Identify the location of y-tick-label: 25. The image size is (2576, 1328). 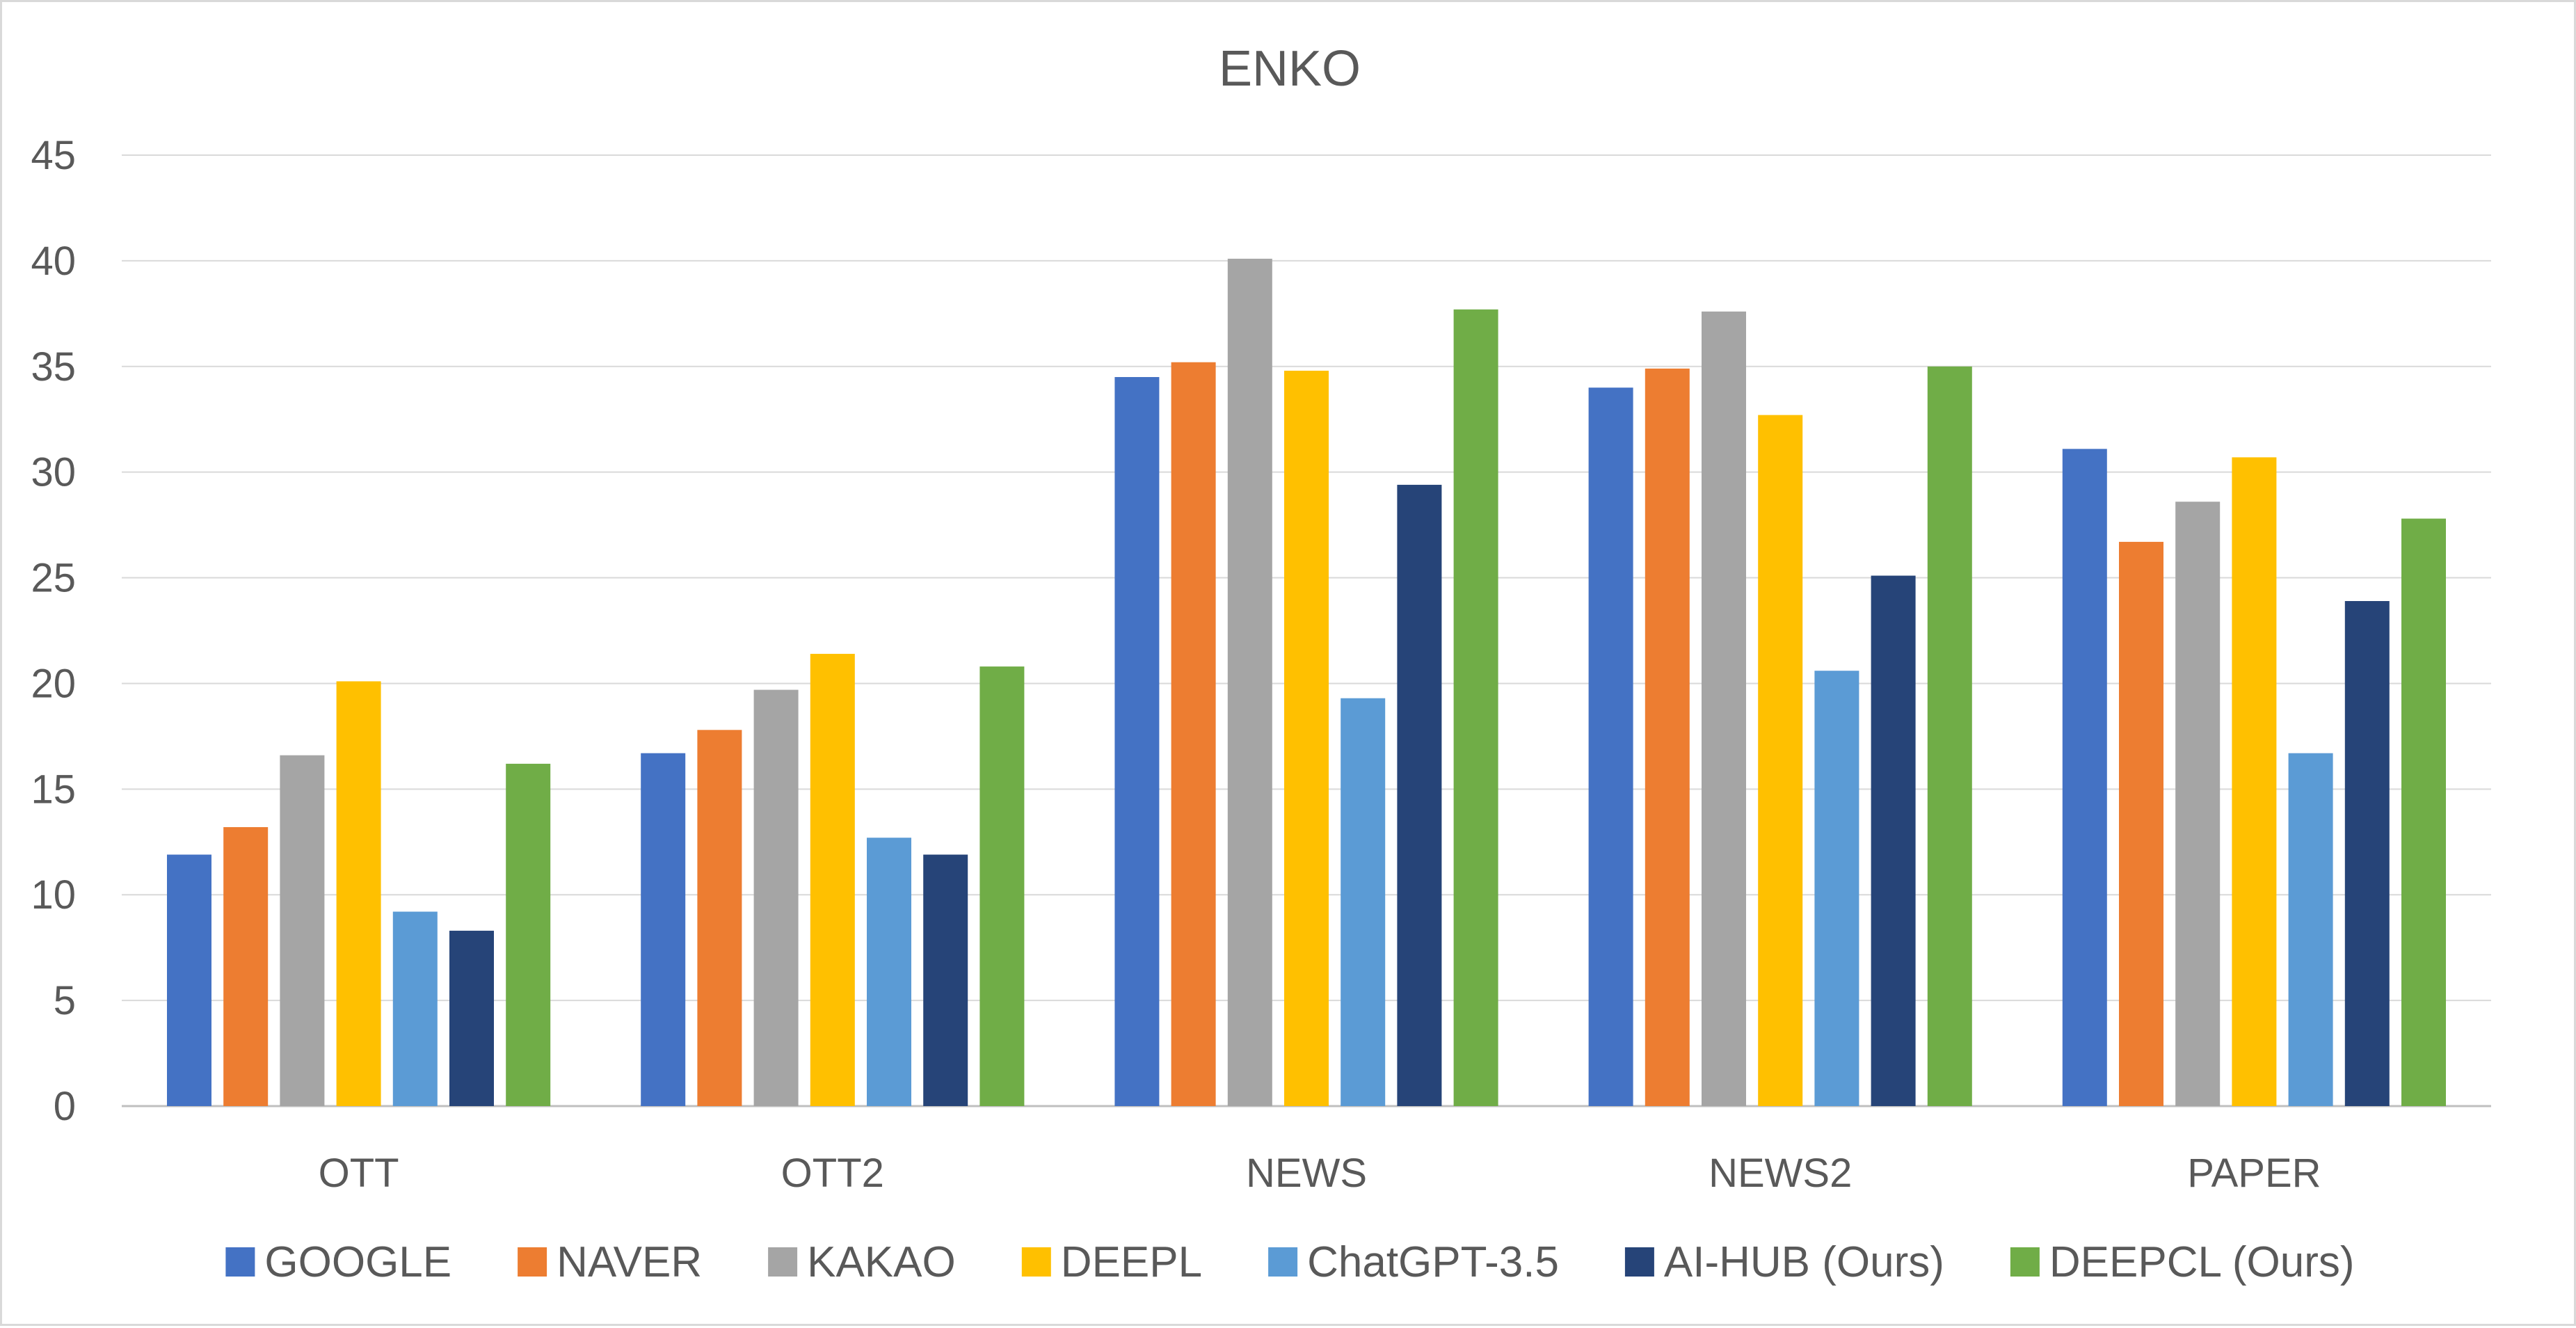
(53, 578).